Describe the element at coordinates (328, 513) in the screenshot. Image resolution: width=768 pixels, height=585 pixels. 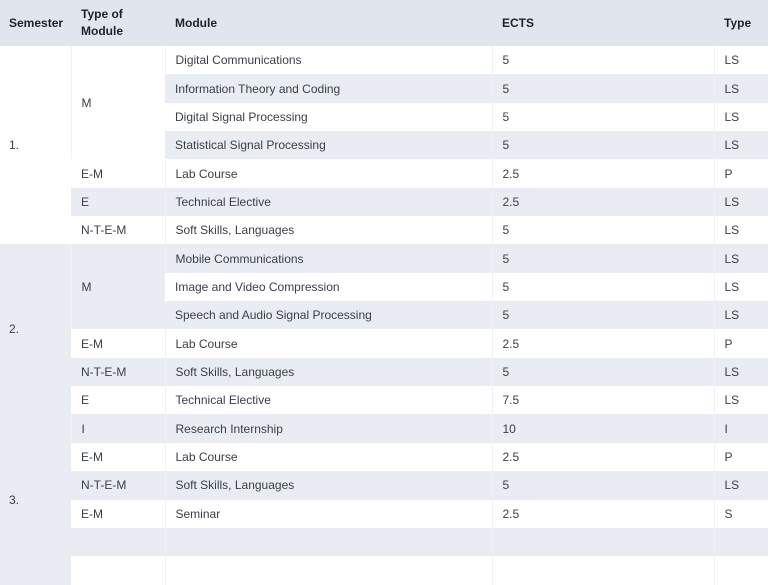
I see `module-cell: Seminar` at that location.